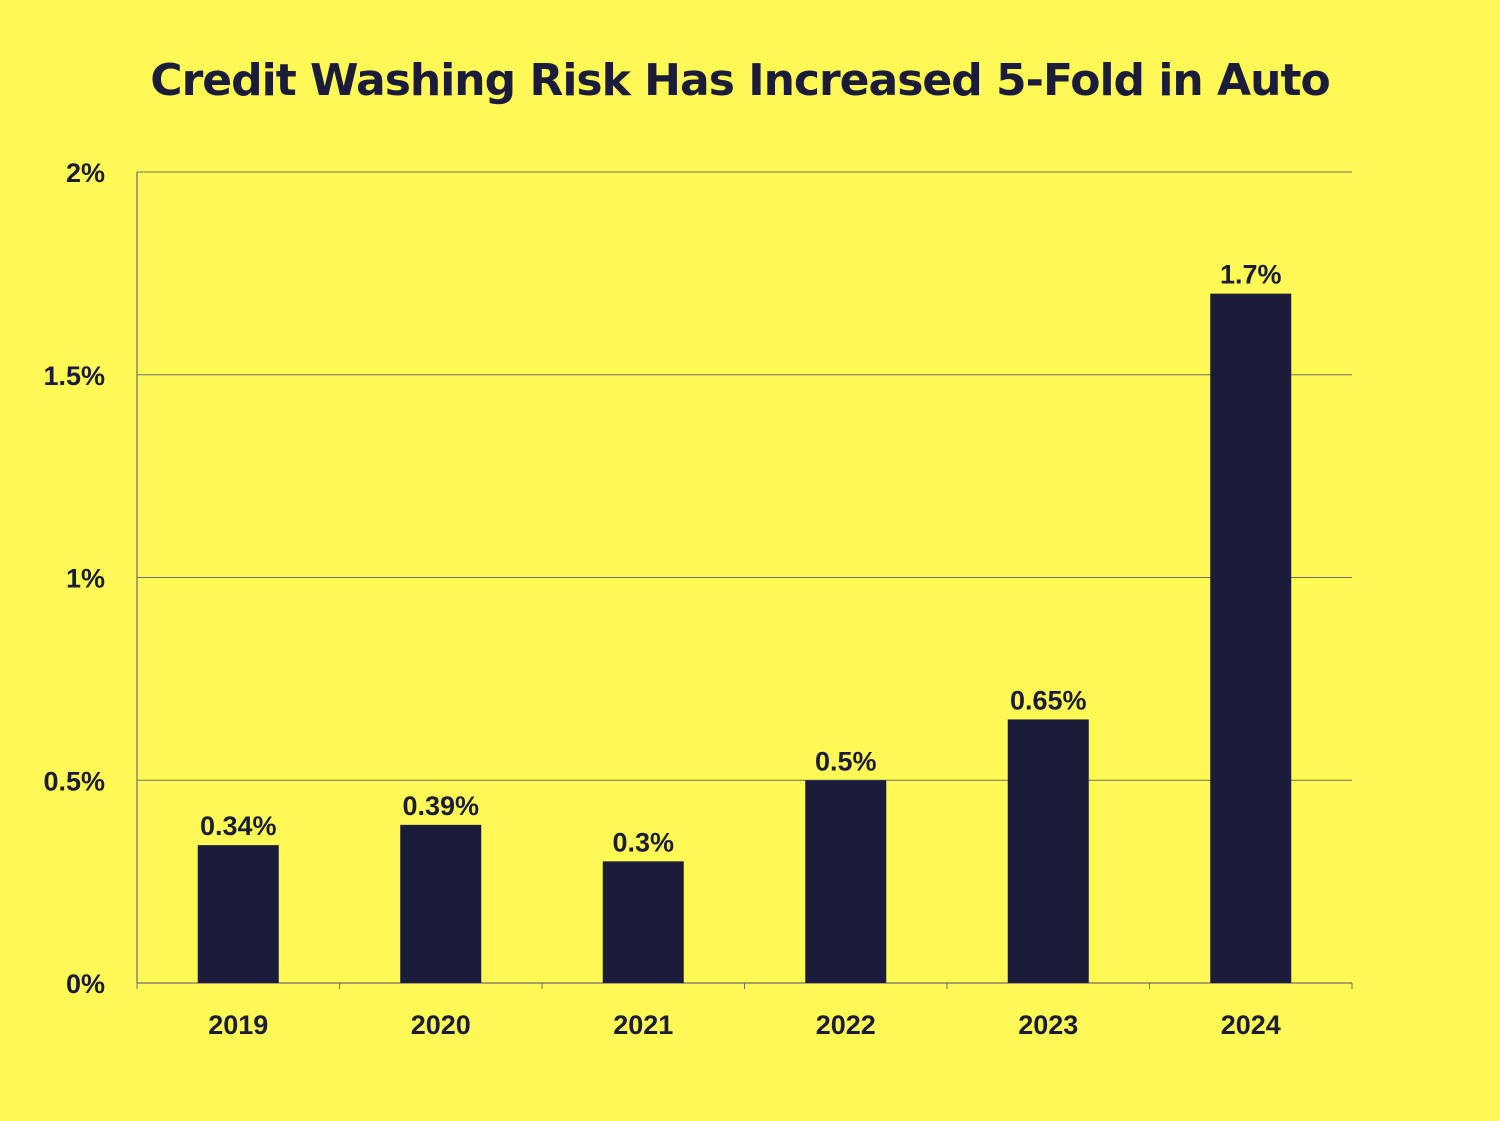 This screenshot has width=1500, height=1121. I want to click on y-tick-label: 2%, so click(85, 173).